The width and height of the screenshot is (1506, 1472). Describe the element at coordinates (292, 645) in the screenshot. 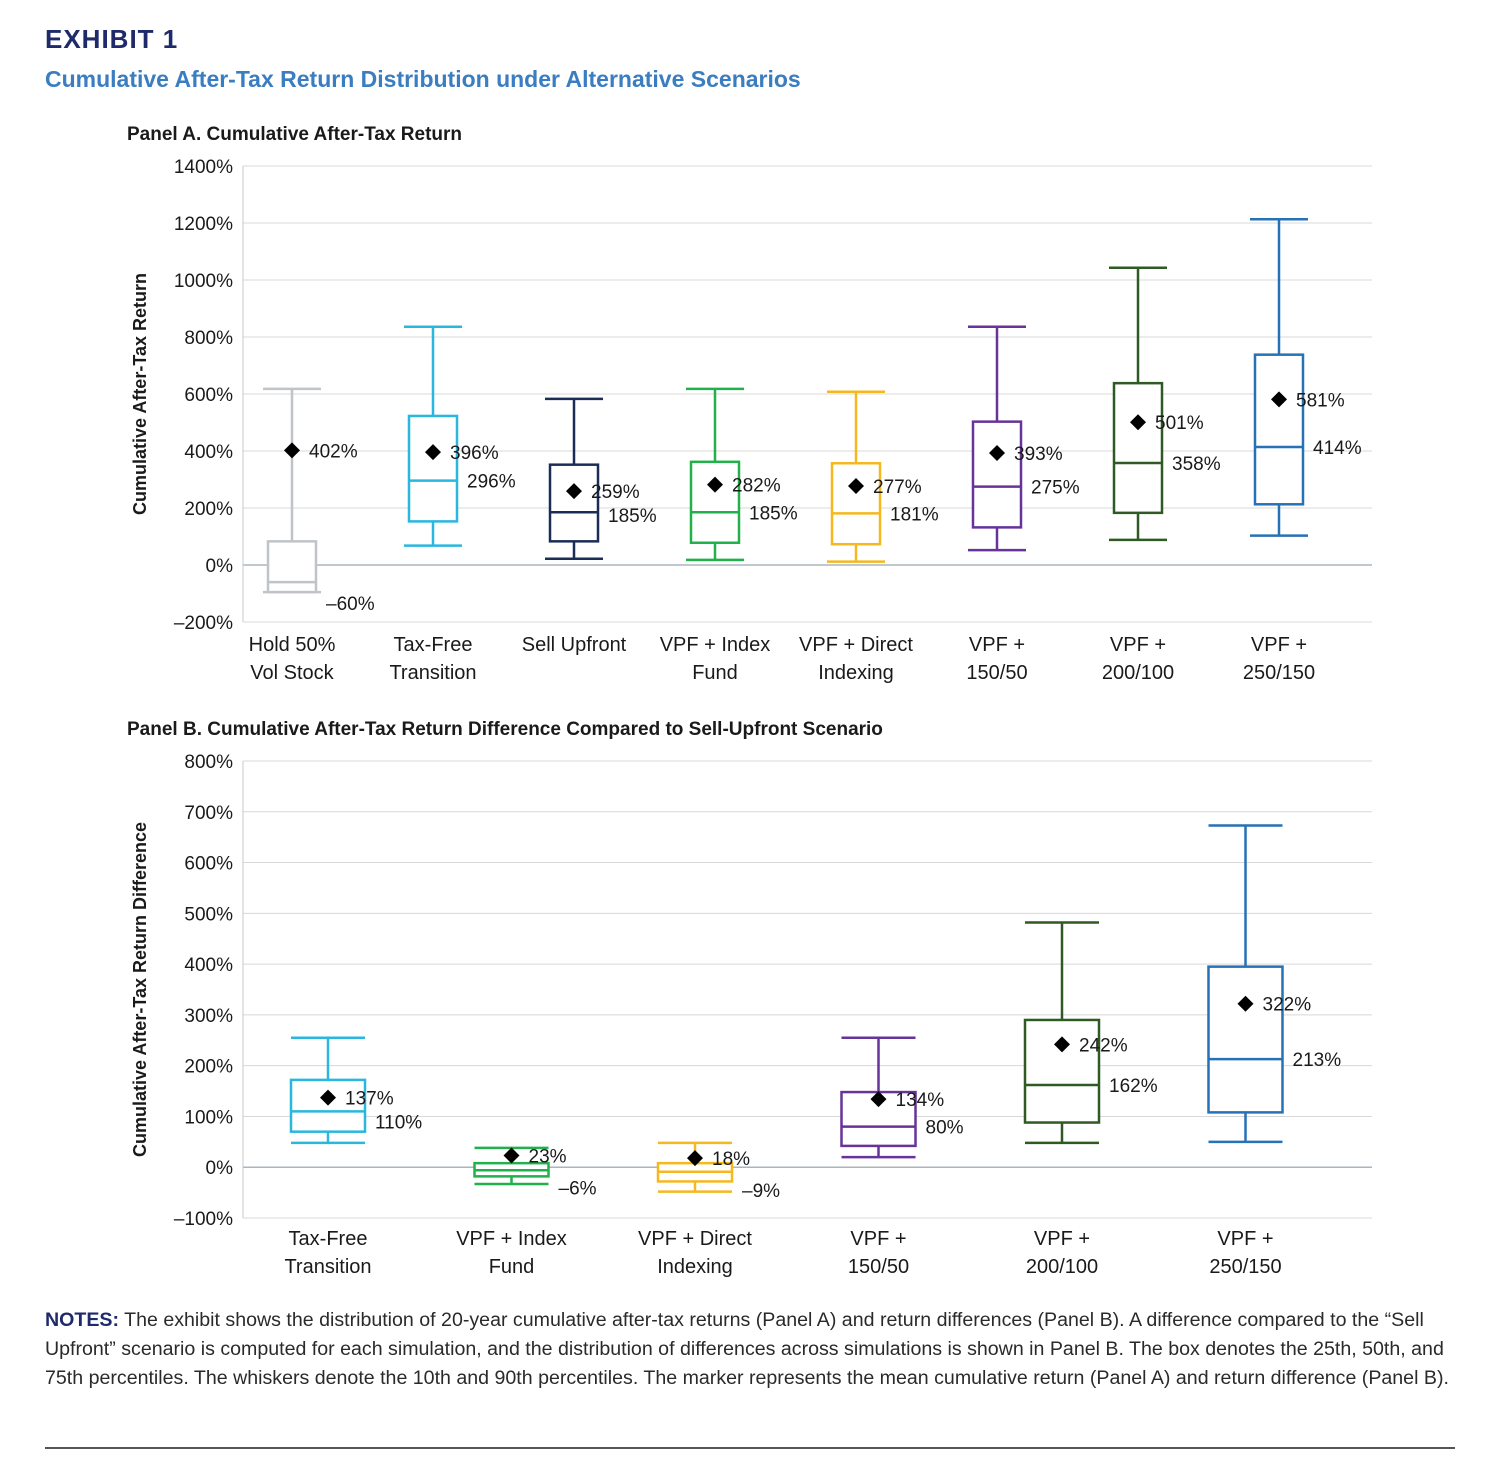

I see `category-label: Hold 50%` at that location.